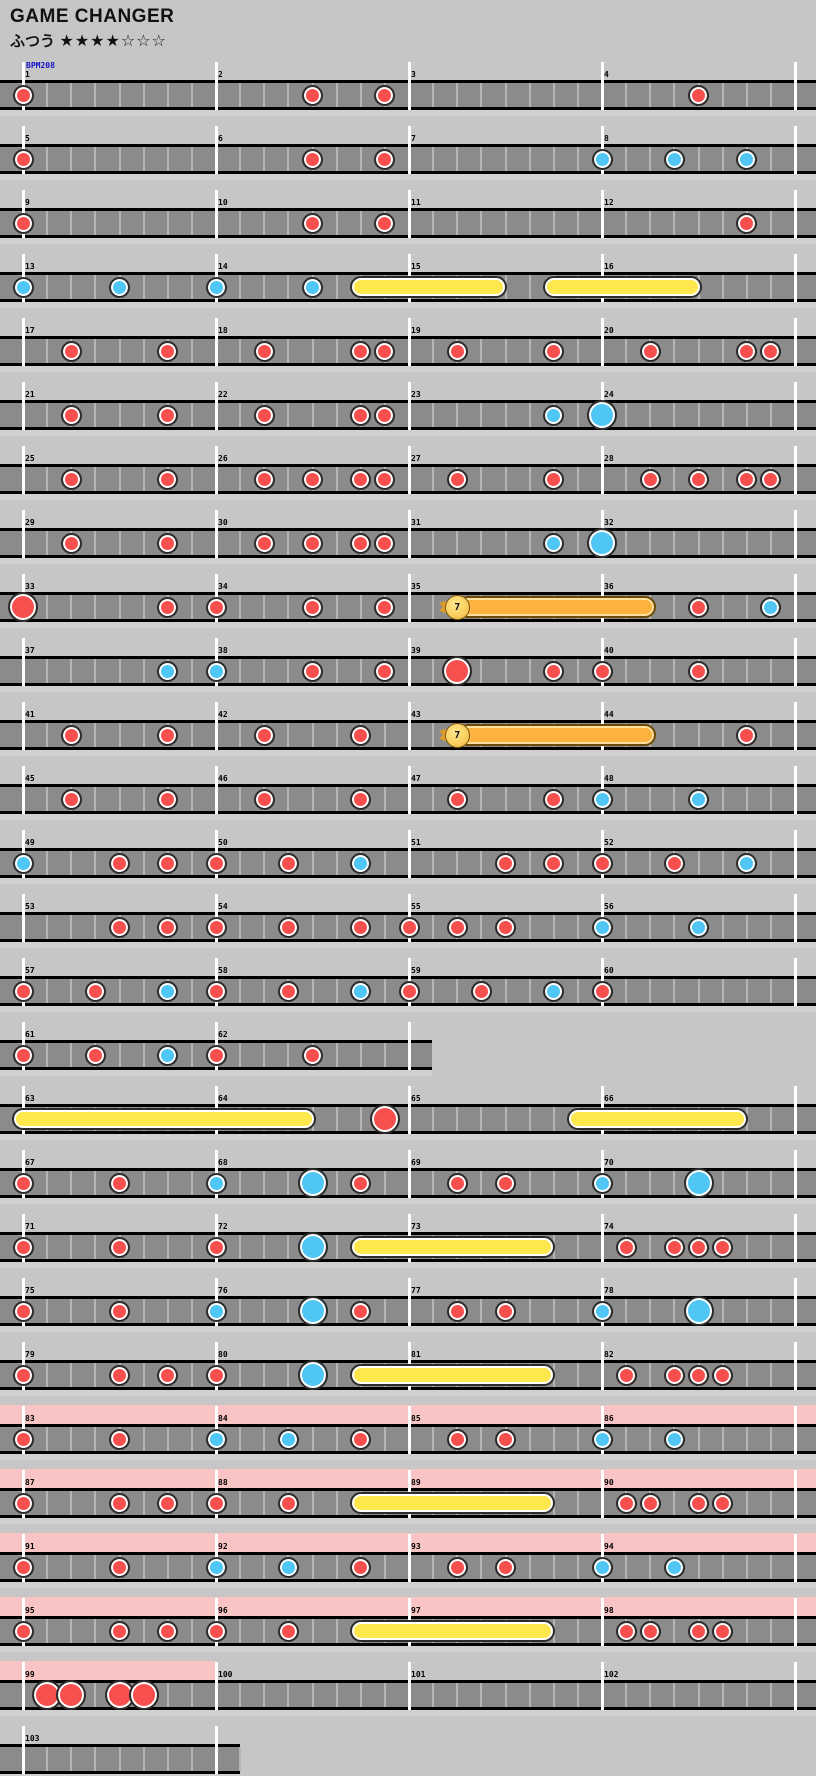  Describe the element at coordinates (30, 778) in the screenshot. I see `measure-number: 45` at that location.